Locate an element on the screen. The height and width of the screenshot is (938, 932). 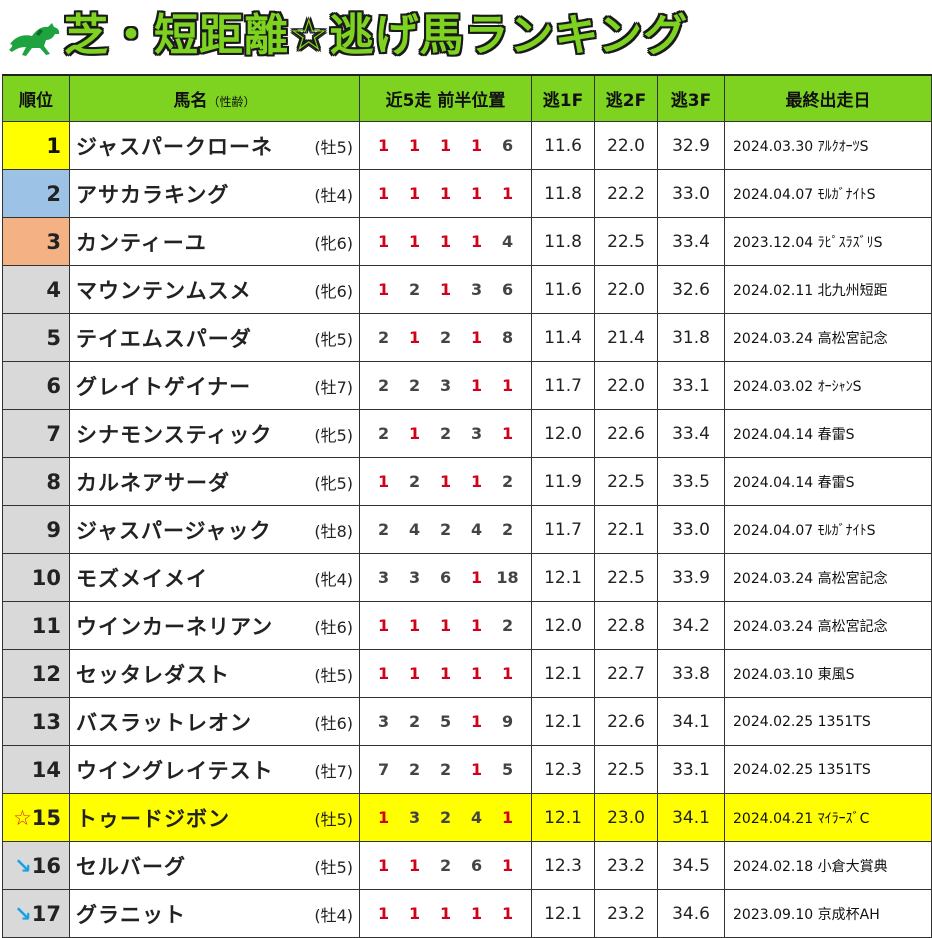
recent-positions: 3 3 6 1 18 is located at coordinates (446, 577).